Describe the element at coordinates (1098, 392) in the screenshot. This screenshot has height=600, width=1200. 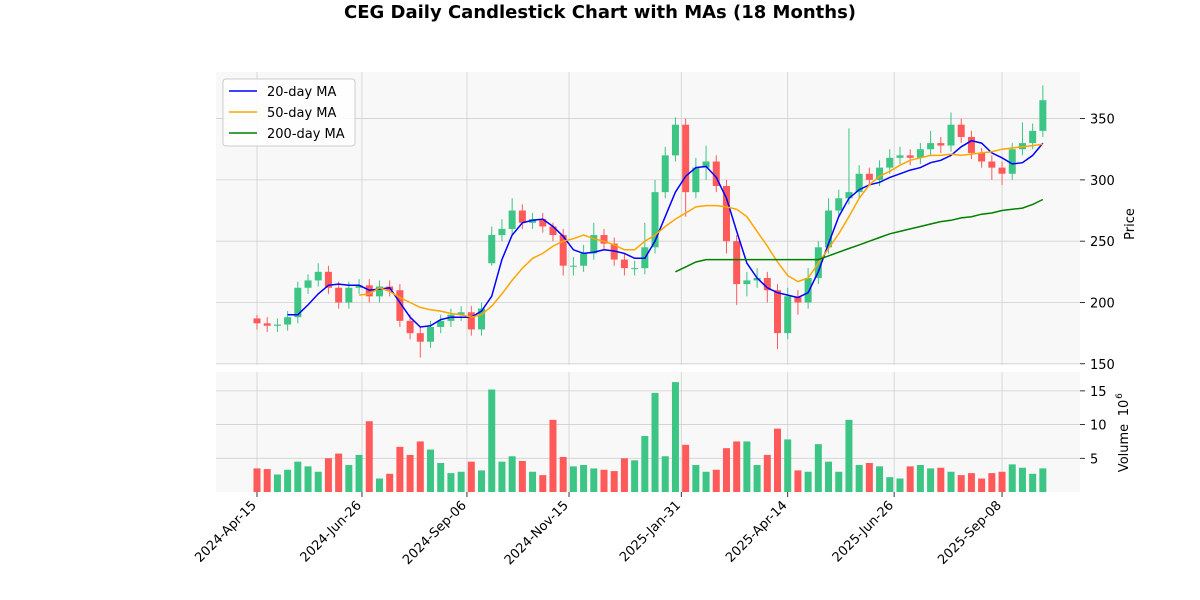
I see `volume-tick-label: 15` at that location.